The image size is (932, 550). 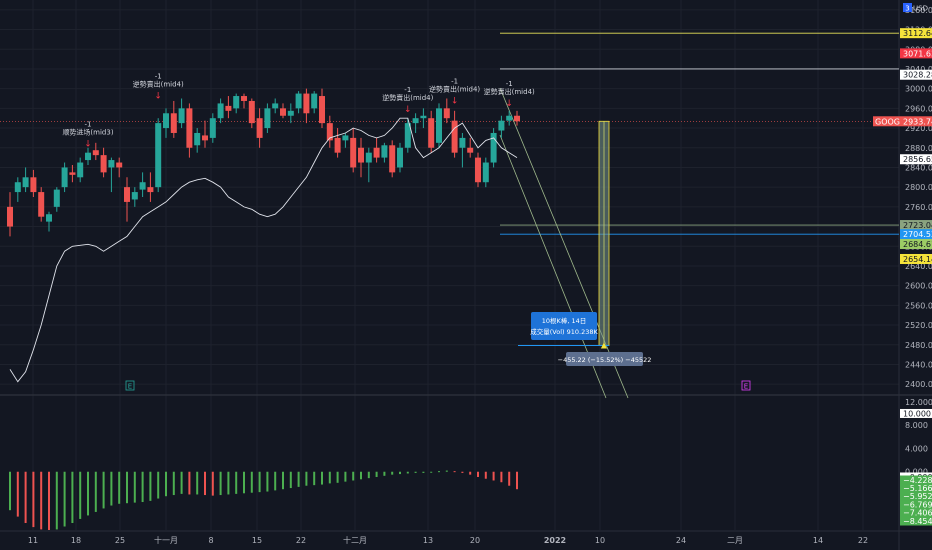 I want to click on measure-info-box, so click(x=564, y=326).